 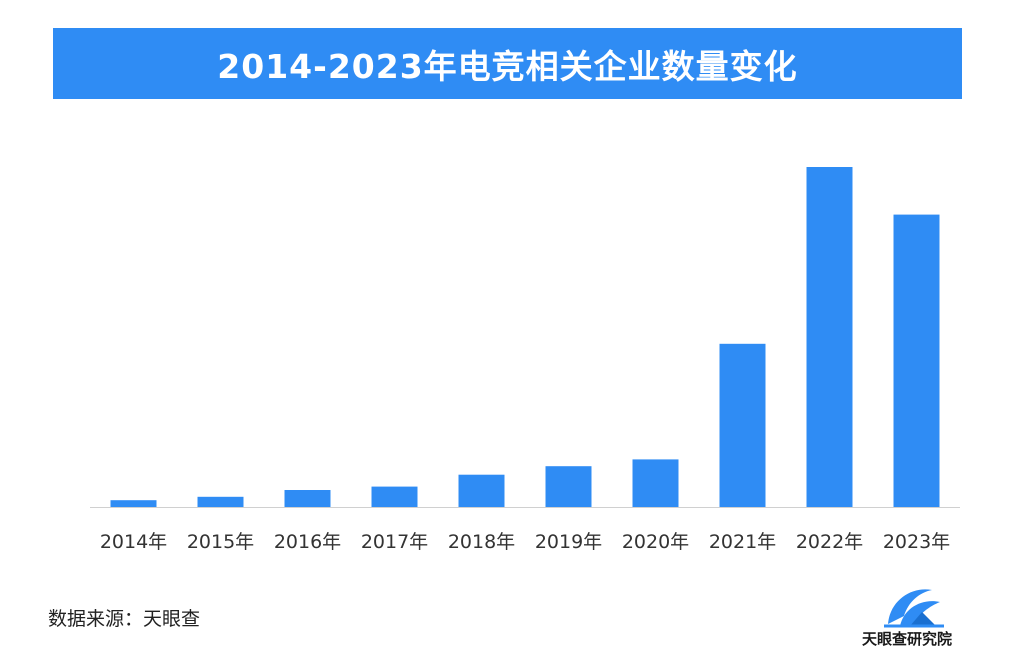 What do you see at coordinates (481, 542) in the screenshot?
I see `x-tick-label: 2018年` at bounding box center [481, 542].